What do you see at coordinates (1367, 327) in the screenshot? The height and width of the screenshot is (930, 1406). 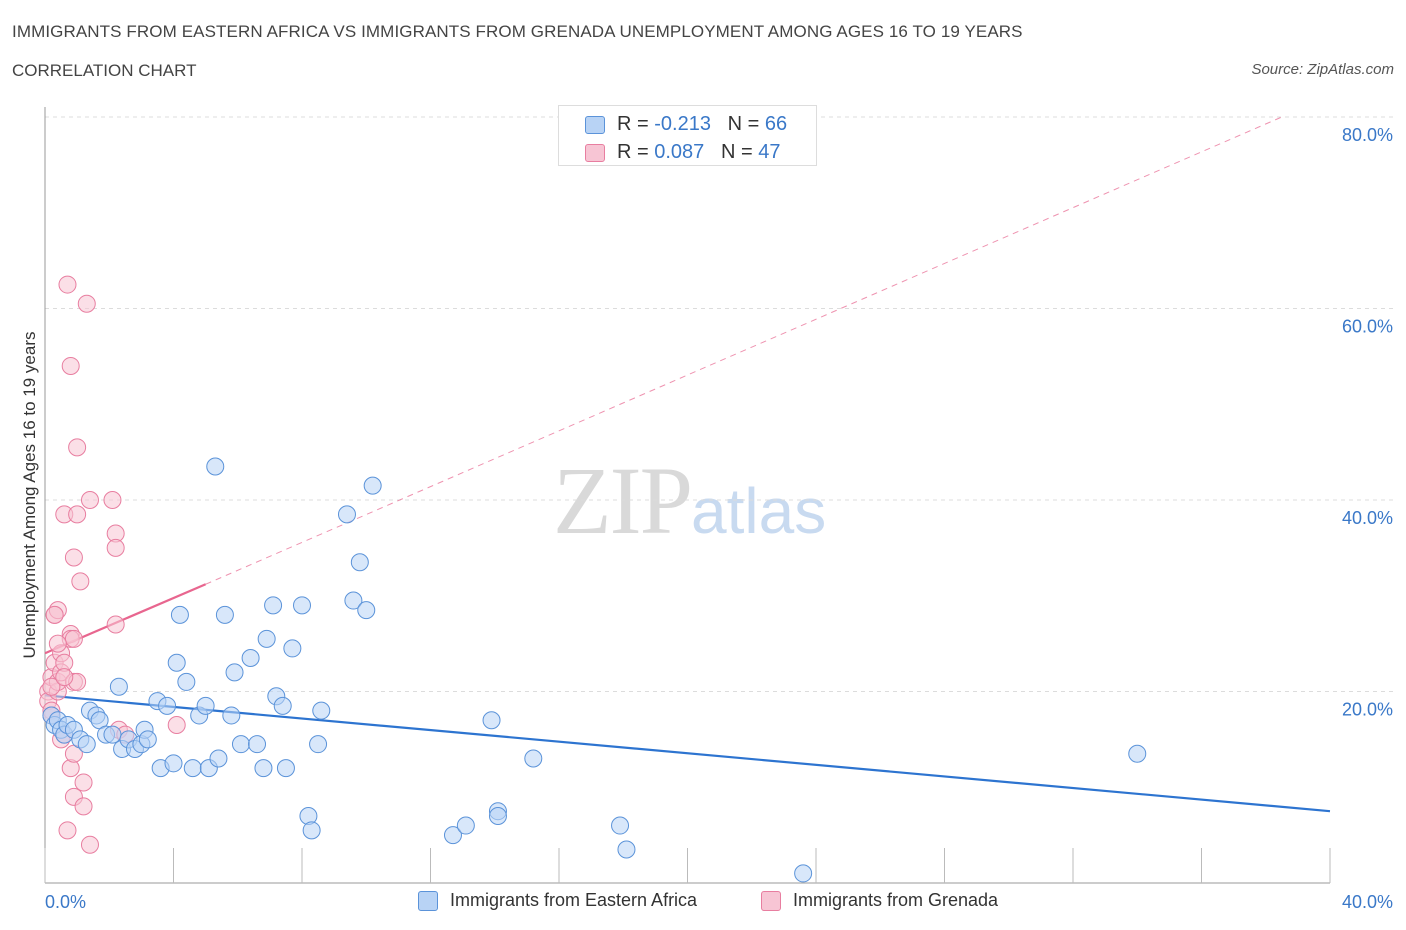 I see `y-tick-label: 60.0%` at bounding box center [1367, 327].